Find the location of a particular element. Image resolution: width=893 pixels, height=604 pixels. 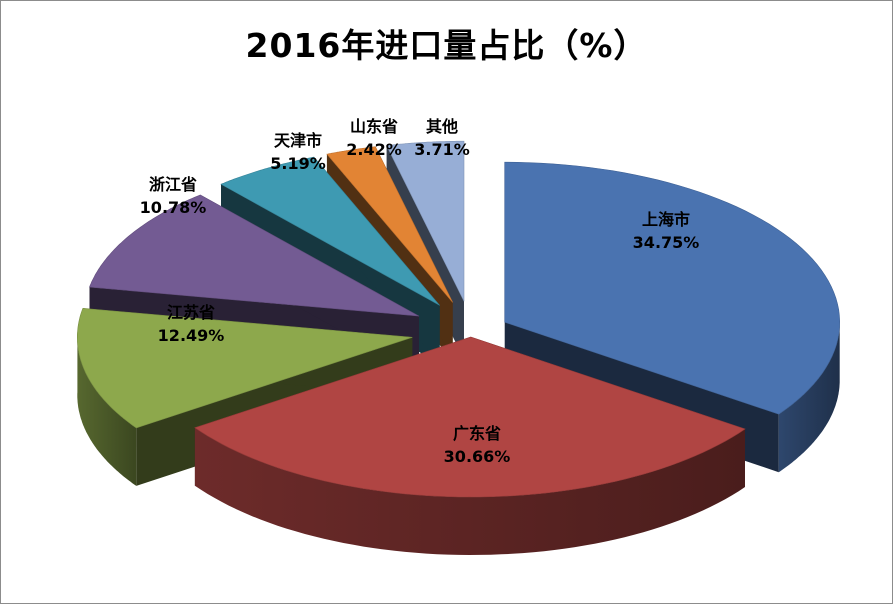

slice-value-label-5: 2.42% is located at coordinates (374, 149).